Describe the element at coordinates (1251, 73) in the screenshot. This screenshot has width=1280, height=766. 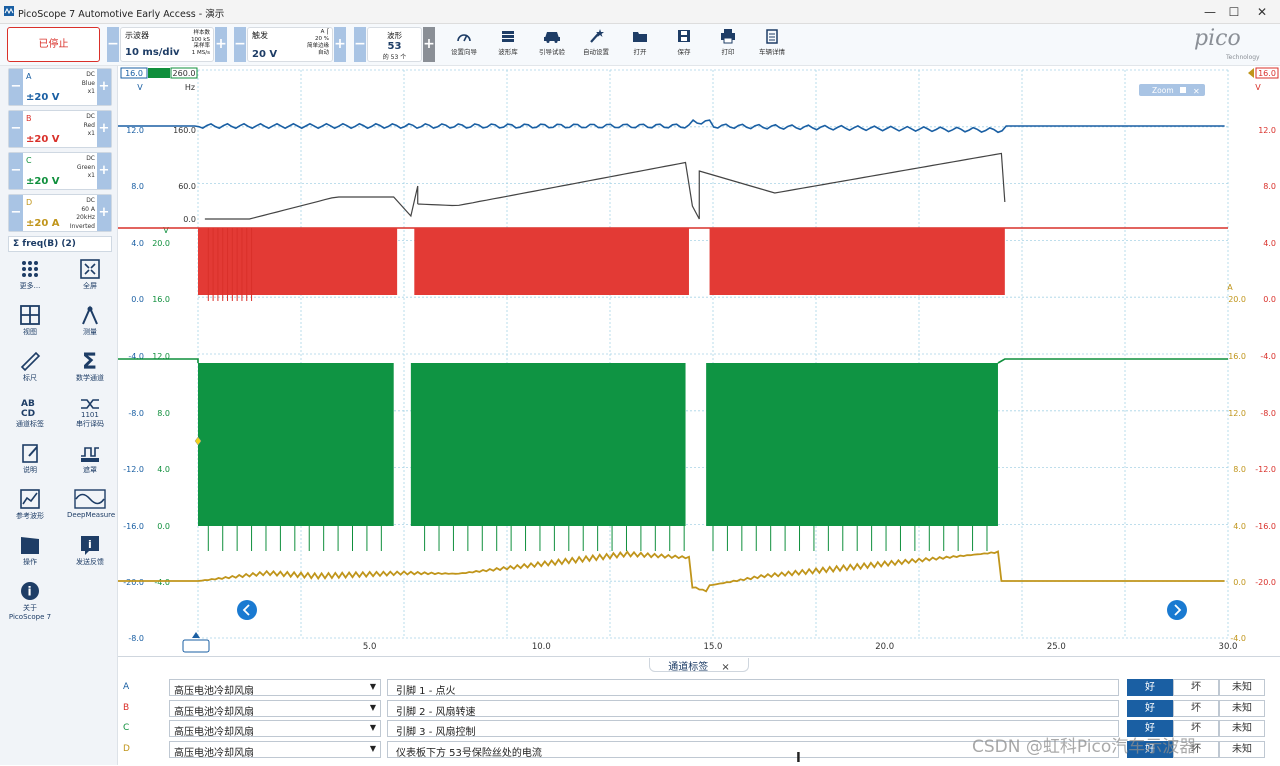
I see `ch-d-scale-marker` at that location.